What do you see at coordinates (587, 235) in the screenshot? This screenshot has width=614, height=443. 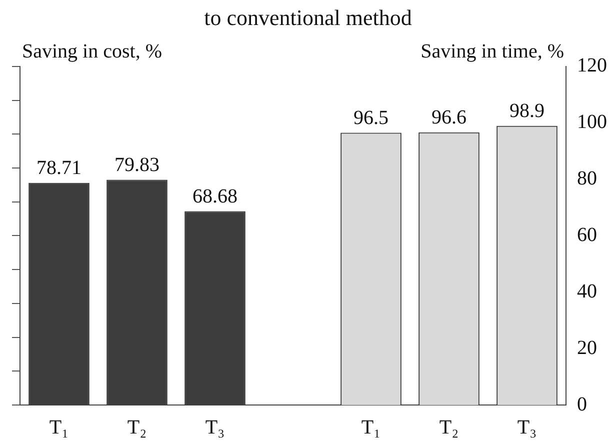 I see `y2-tick-label: 60` at bounding box center [587, 235].